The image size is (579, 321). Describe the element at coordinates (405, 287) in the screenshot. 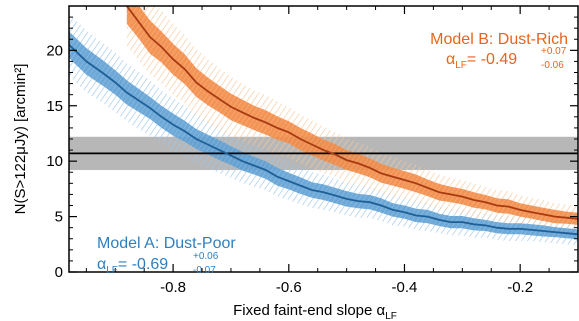

I see `x-tick-label: -0.4` at that location.